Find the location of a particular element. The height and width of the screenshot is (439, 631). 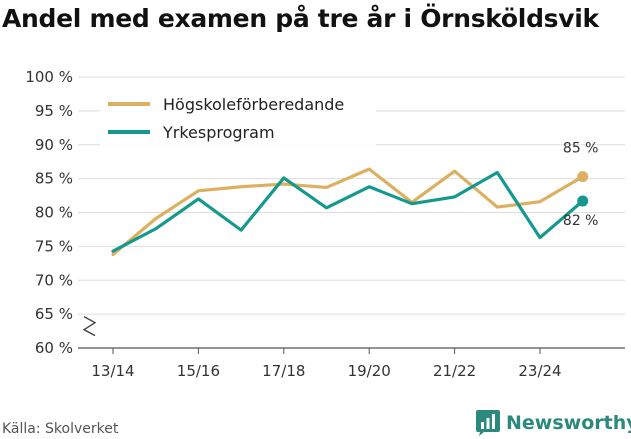

x-tick-label: 15/16 is located at coordinates (198, 371).